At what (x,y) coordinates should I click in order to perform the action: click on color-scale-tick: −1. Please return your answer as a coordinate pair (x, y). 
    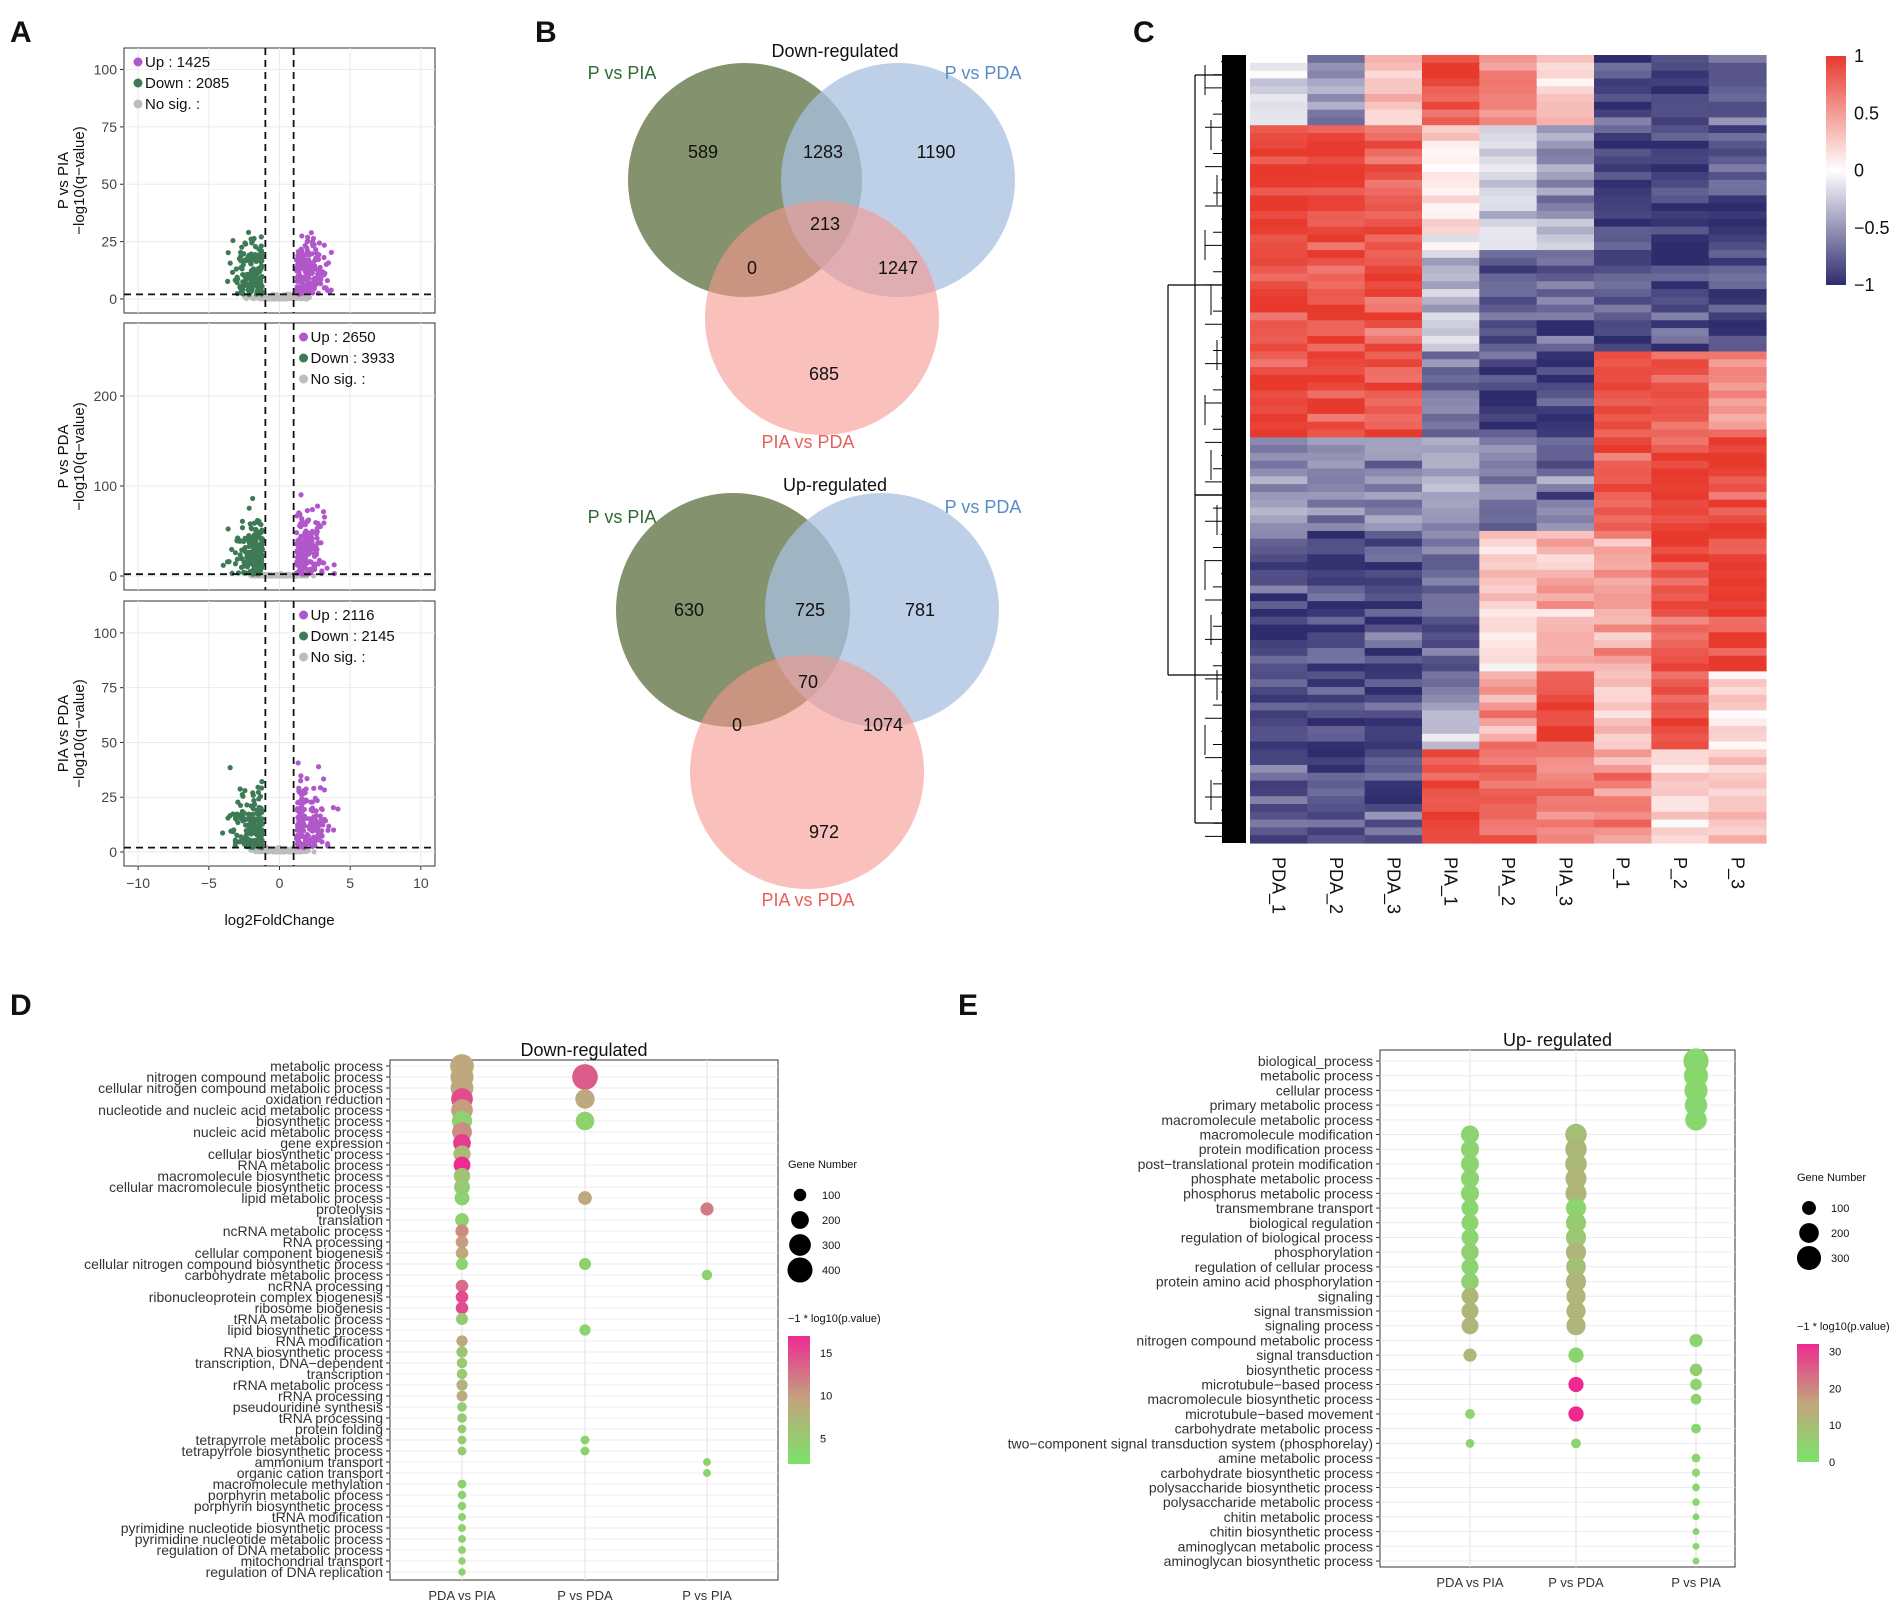
    Looking at the image, I should click on (1864, 285).